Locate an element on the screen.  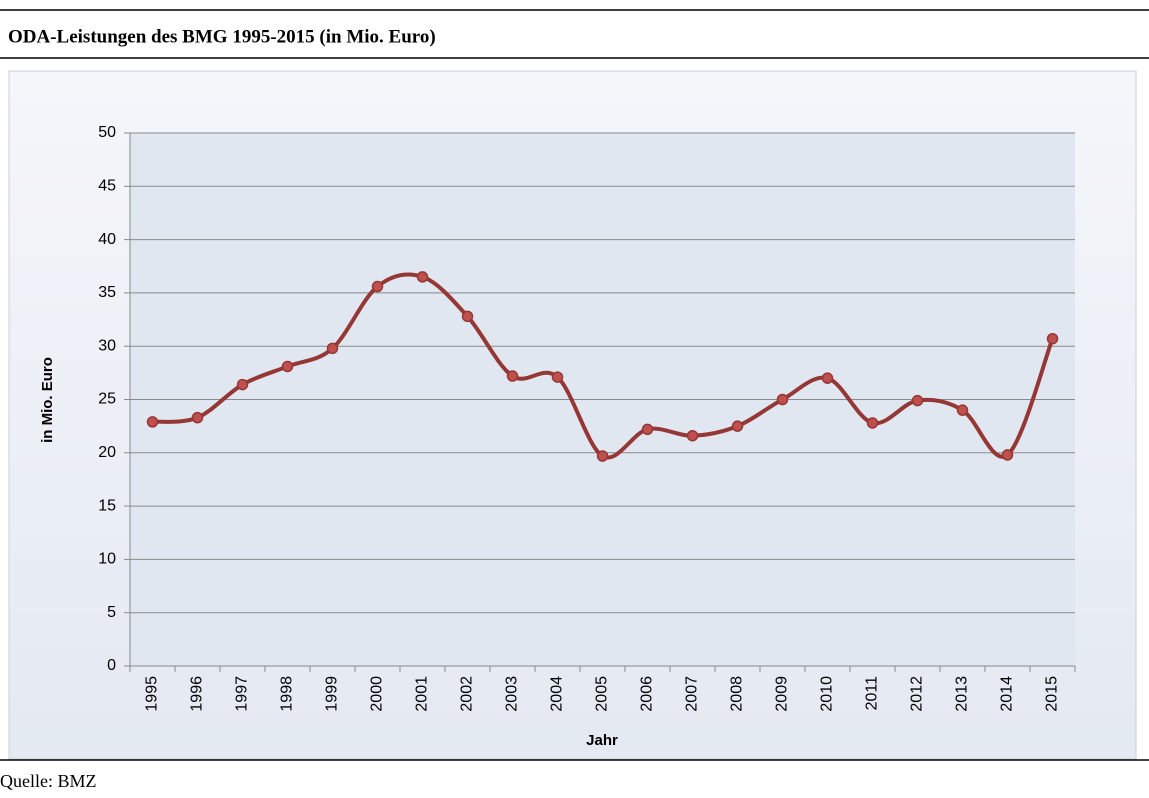
x-tick-label: 2003 is located at coordinates (512, 694).